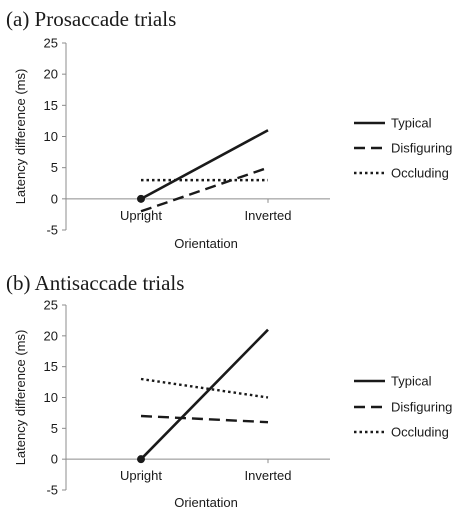  I want to click on chart-title: (b) Antisaccade trials, so click(95, 283).